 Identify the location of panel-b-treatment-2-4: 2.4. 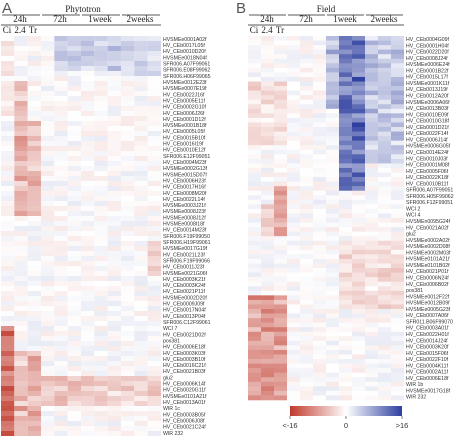
(267, 30).